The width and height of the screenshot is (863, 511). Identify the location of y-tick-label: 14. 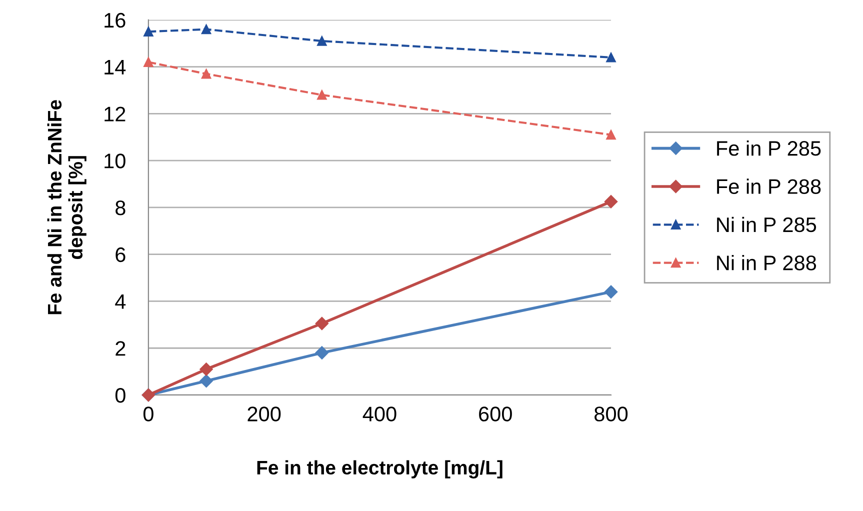
(115, 67).